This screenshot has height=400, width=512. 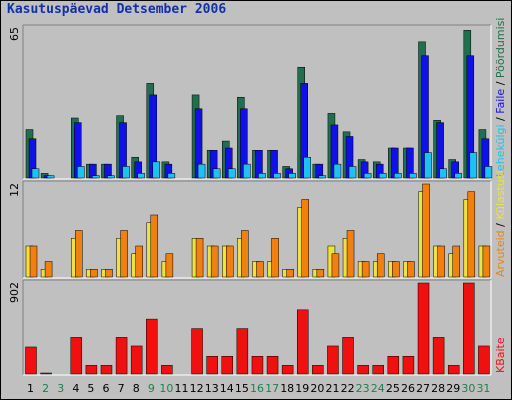 I want to click on bar-lehekülgi-day-12, so click(x=201, y=171).